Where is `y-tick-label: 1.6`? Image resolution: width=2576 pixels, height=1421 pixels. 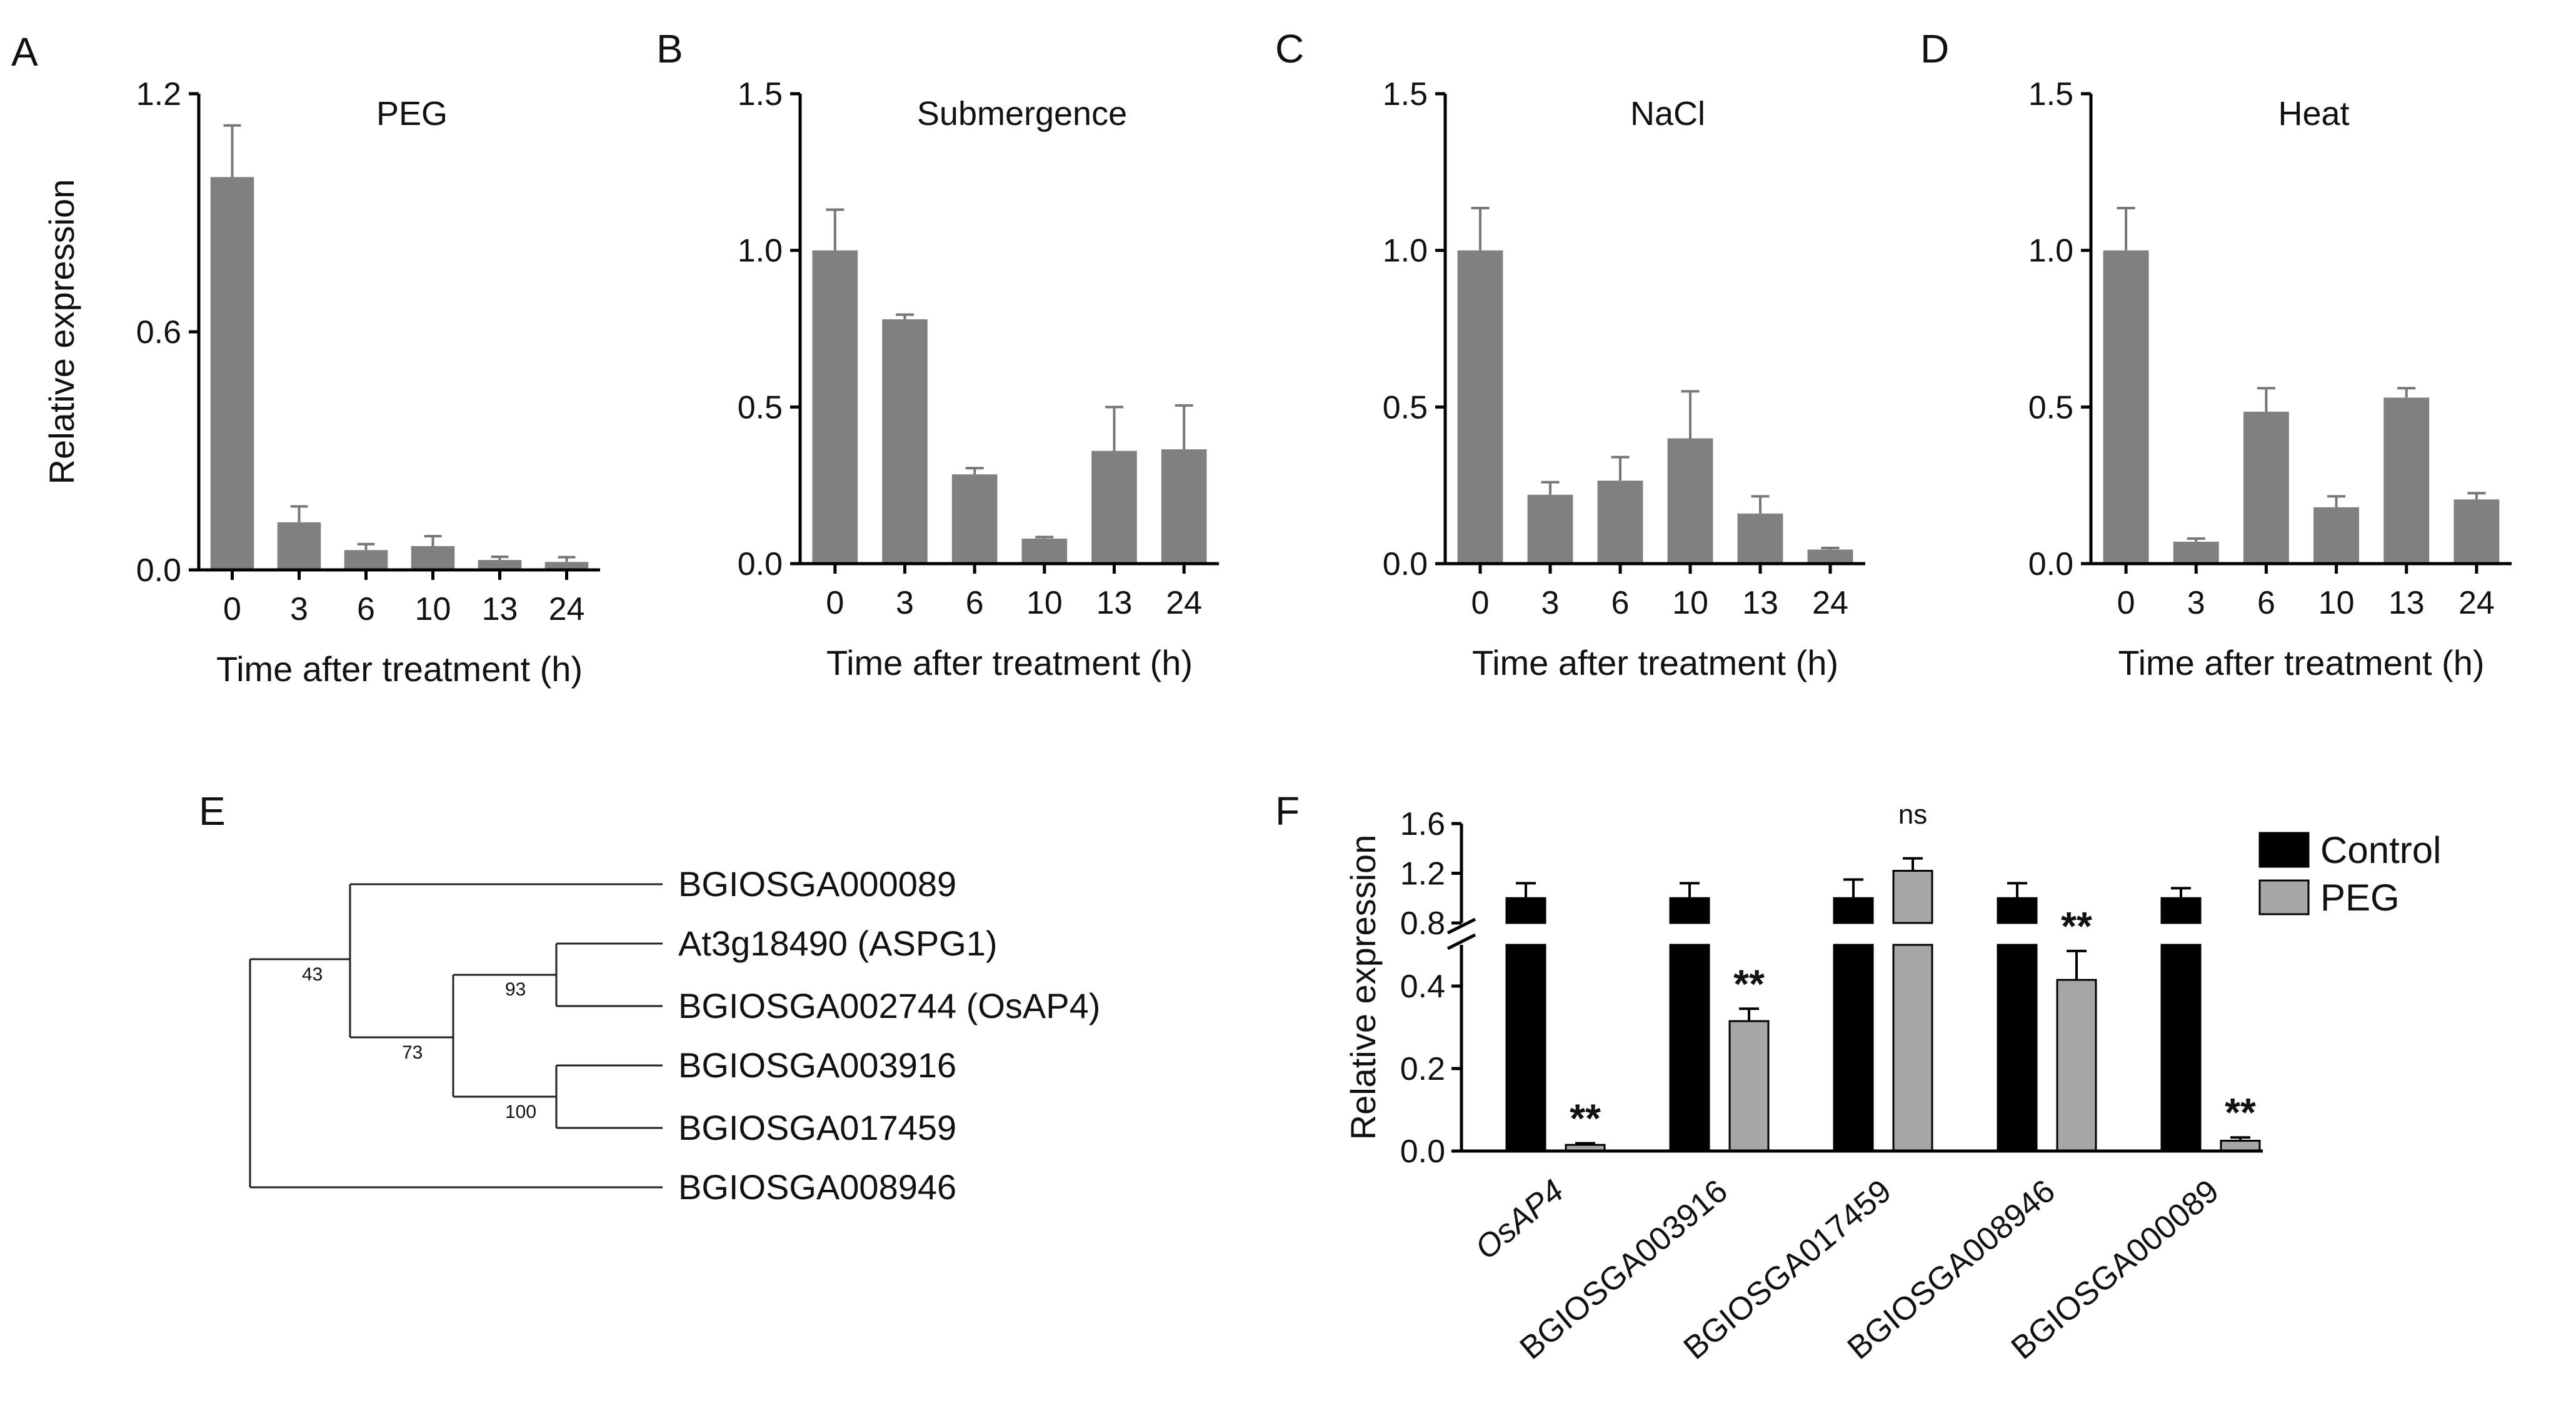
y-tick-label: 1.6 is located at coordinates (1422, 824).